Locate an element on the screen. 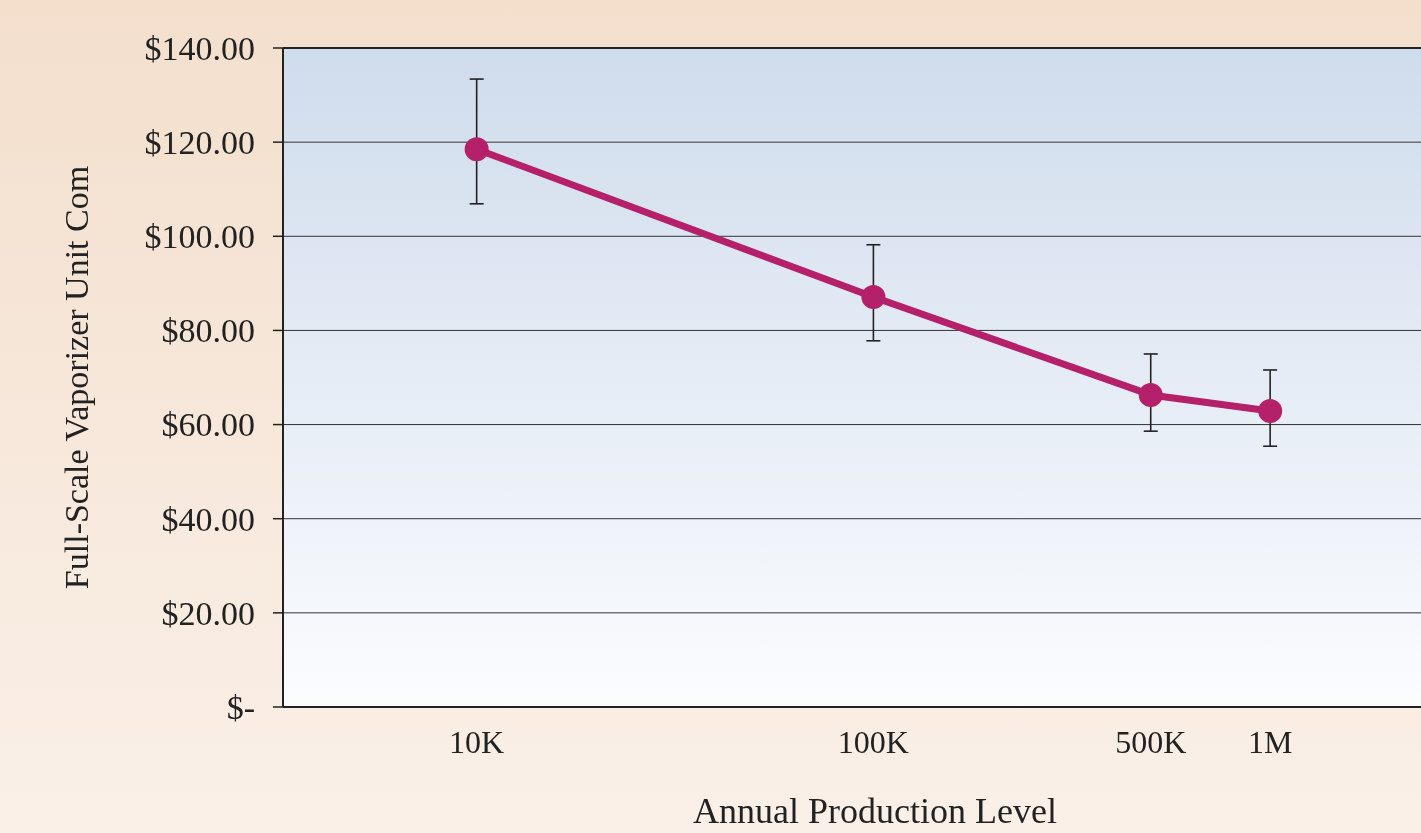 The image size is (1421, 833). y-tick-label: $140.00 is located at coordinates (199, 48).